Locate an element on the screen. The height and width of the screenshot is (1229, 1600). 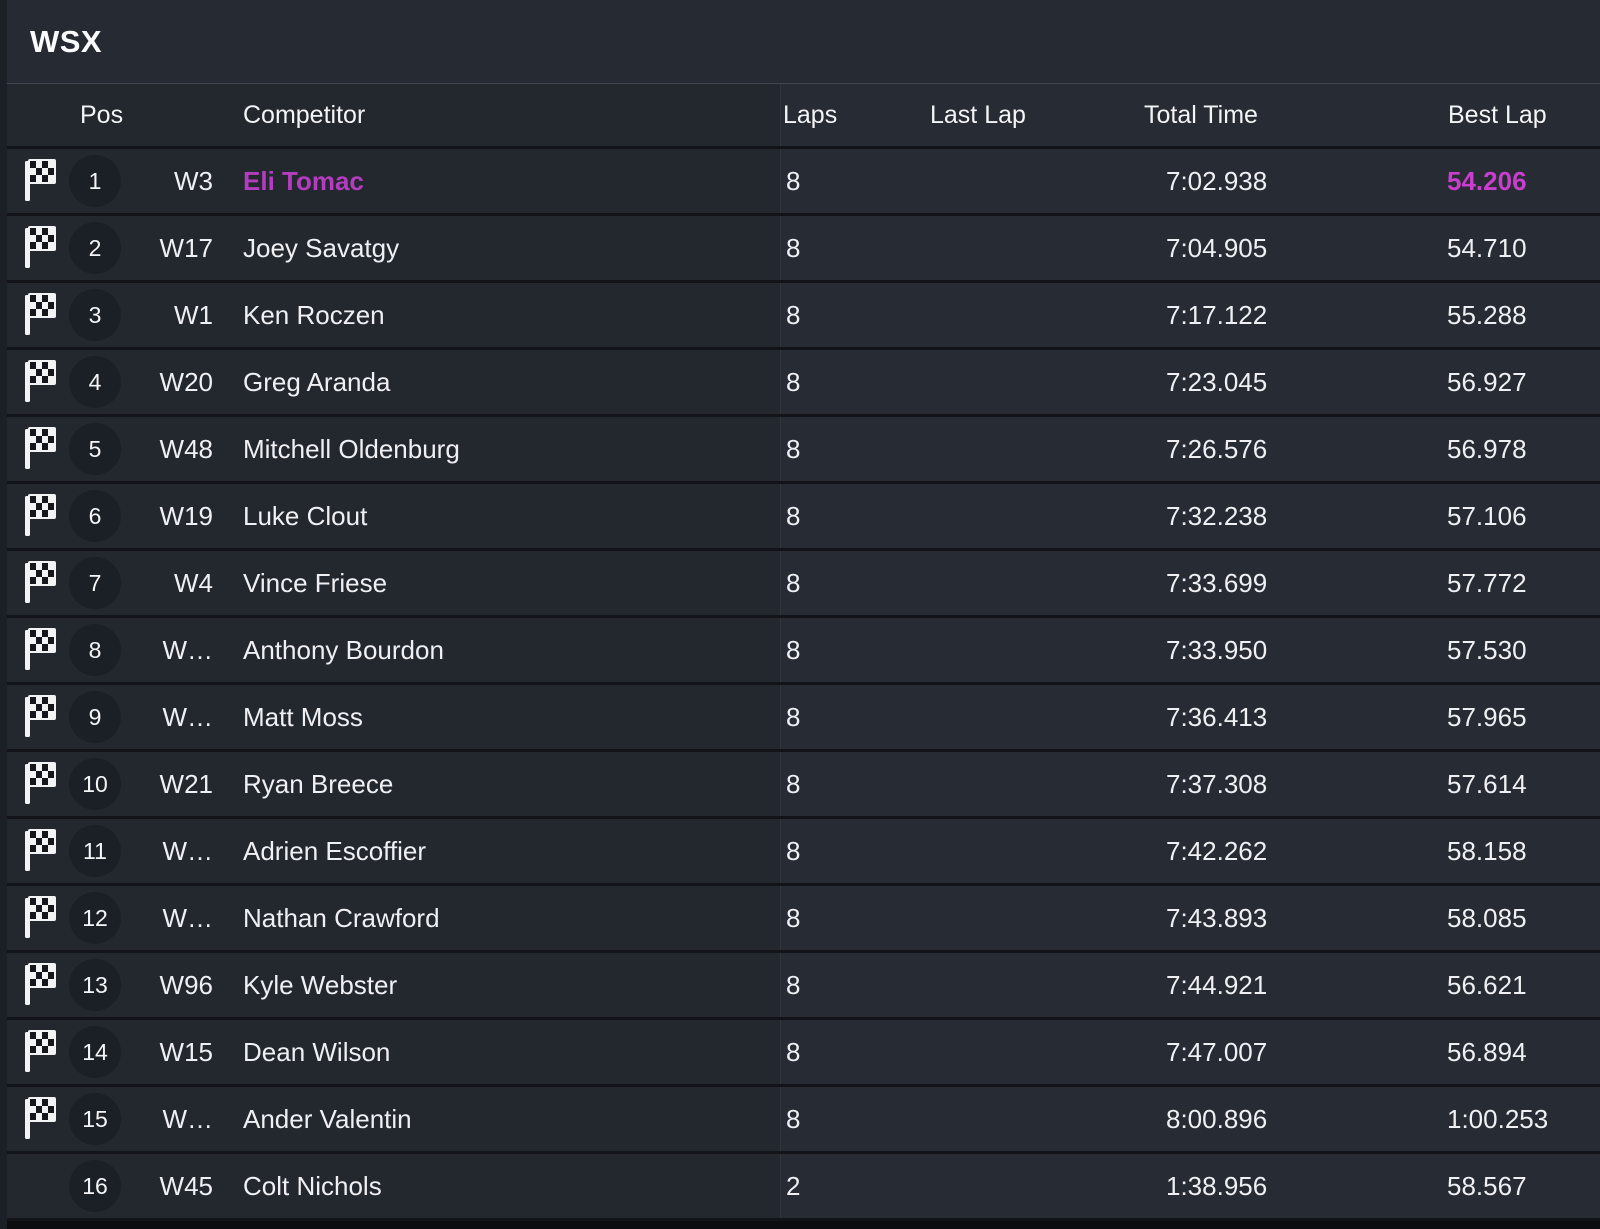
table-row: 9 W… Matt Moss 8 7:36.413 57.965 is located at coordinates (800, 718).